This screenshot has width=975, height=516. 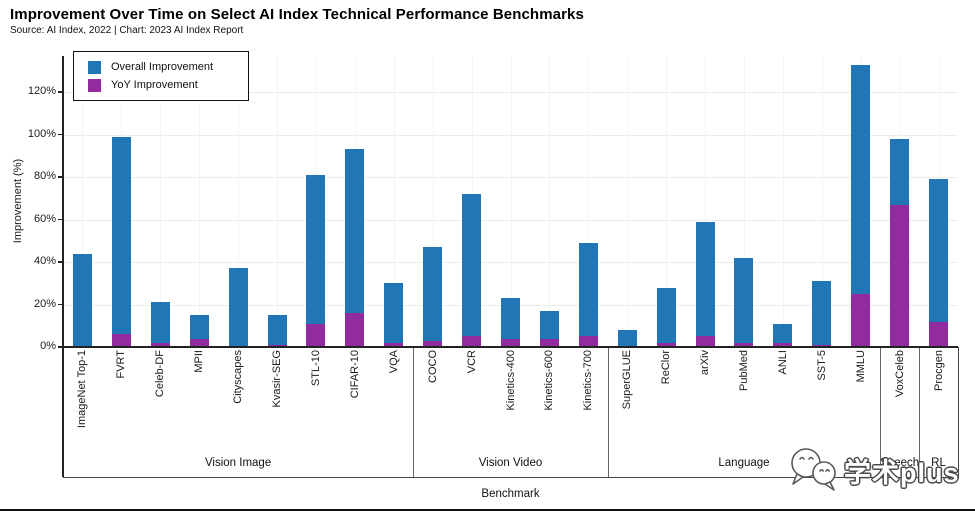 What do you see at coordinates (939, 334) in the screenshot?
I see `bar-yoy-Procgen` at bounding box center [939, 334].